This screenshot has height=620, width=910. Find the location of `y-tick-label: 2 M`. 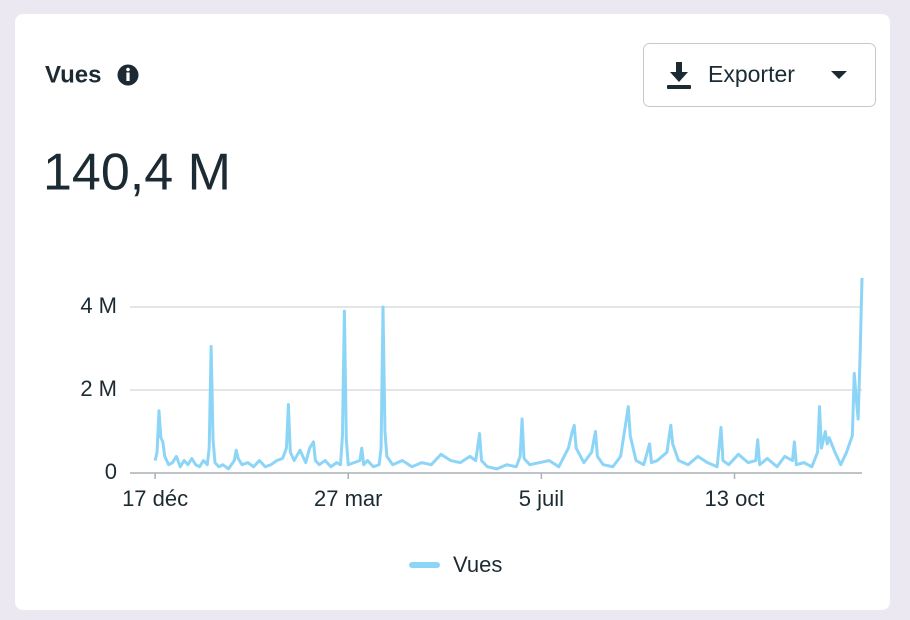

y-tick-label: 2 M is located at coordinates (98, 388).